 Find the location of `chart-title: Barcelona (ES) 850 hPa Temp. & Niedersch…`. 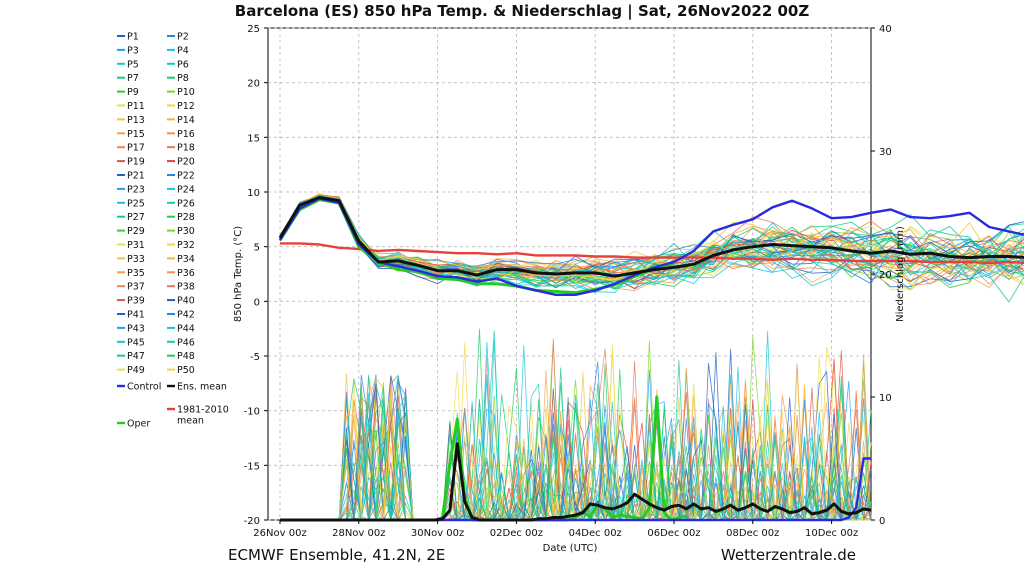

chart-title: Barcelona (ES) 850 hPa Temp. & Niedersch… is located at coordinates (522, 11).